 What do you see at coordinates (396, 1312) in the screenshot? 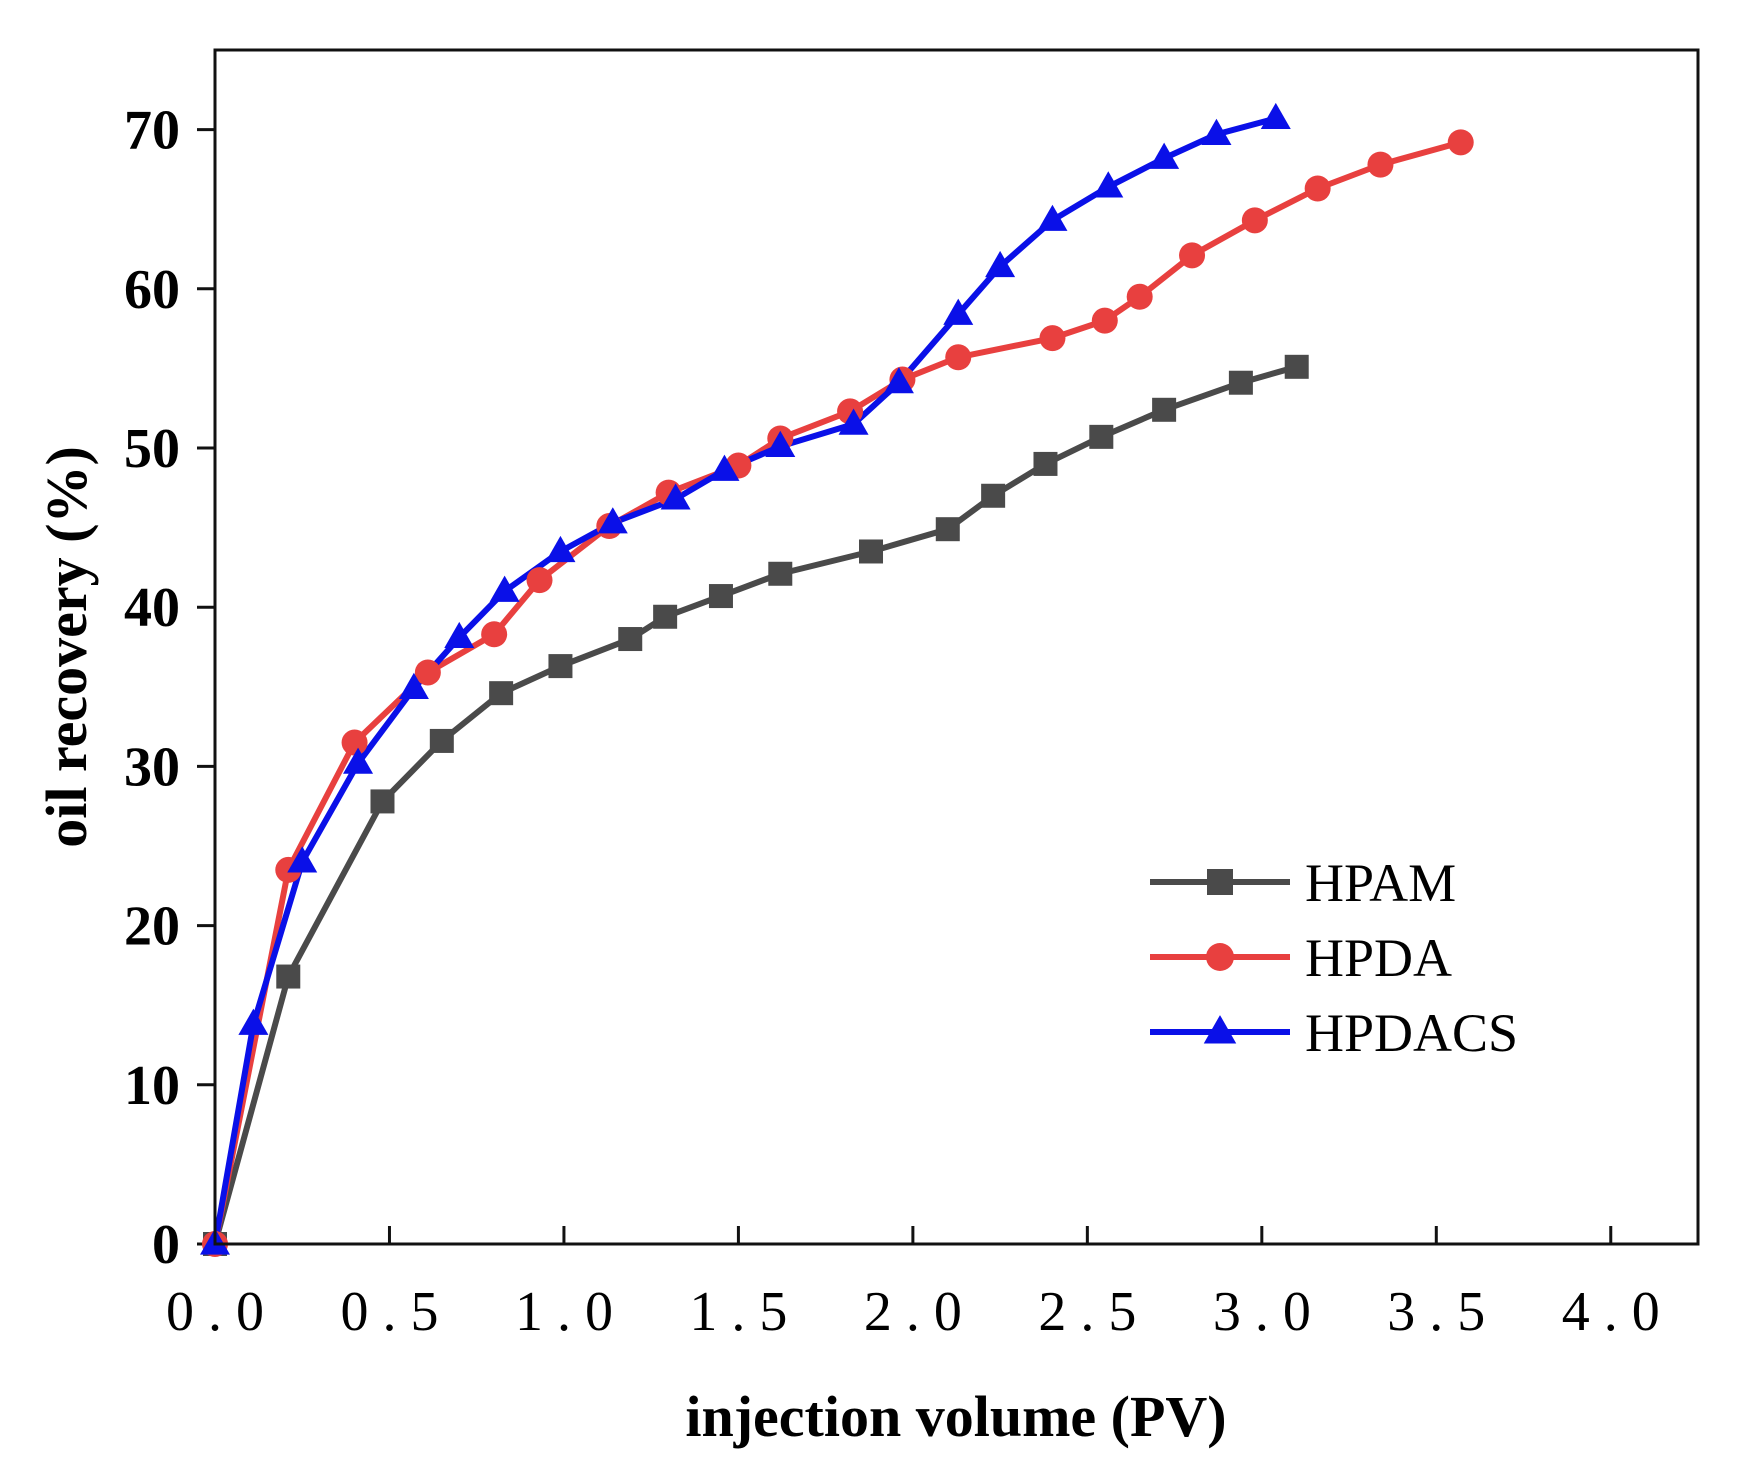
I see `x-tick-label: 0.5` at bounding box center [396, 1312].